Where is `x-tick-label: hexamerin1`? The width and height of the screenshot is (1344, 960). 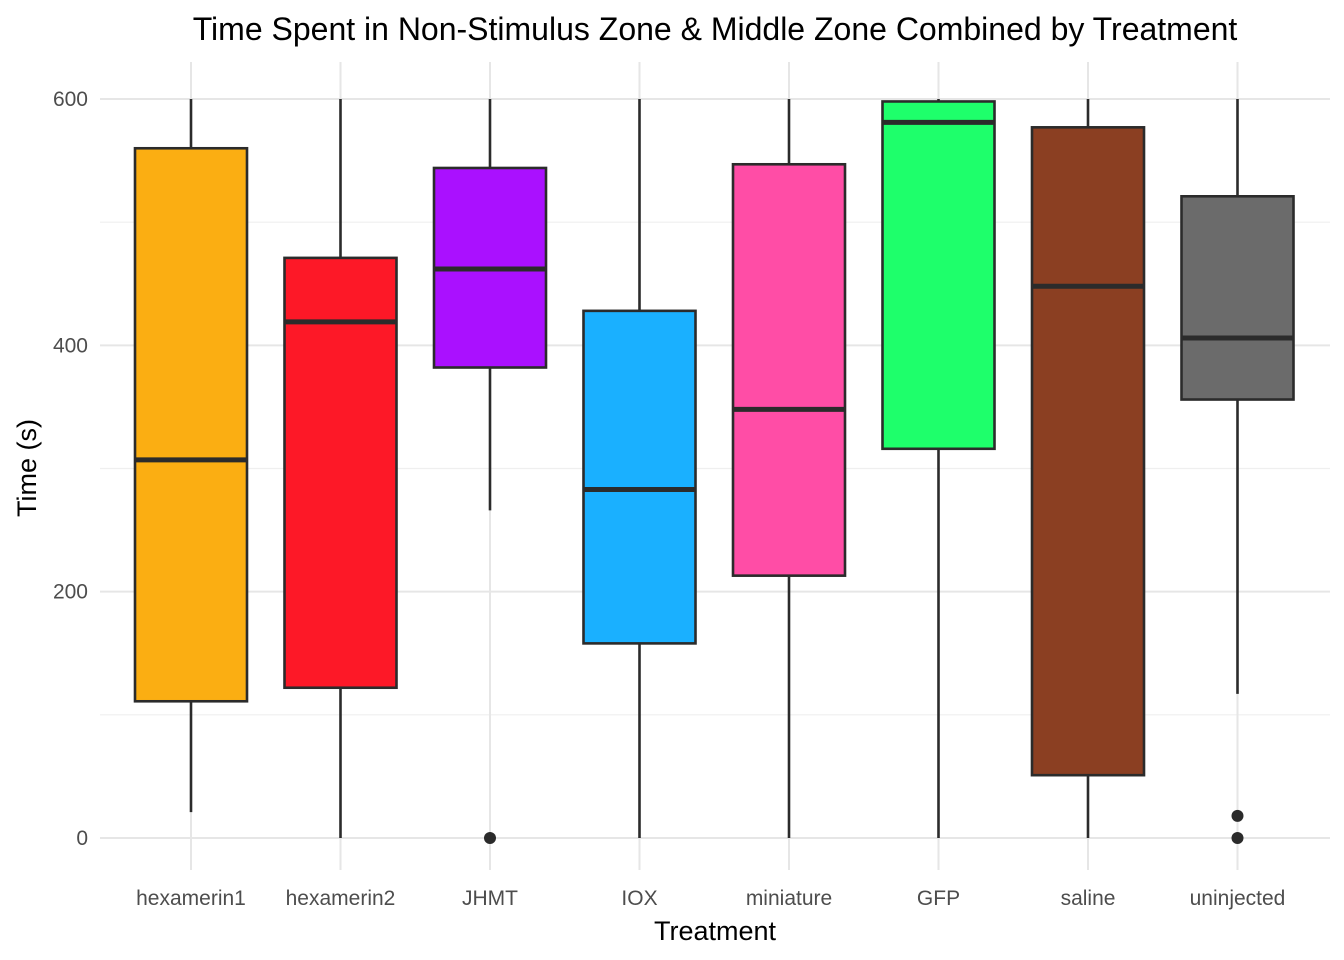
x-tick-label: hexamerin1 is located at coordinates (191, 898).